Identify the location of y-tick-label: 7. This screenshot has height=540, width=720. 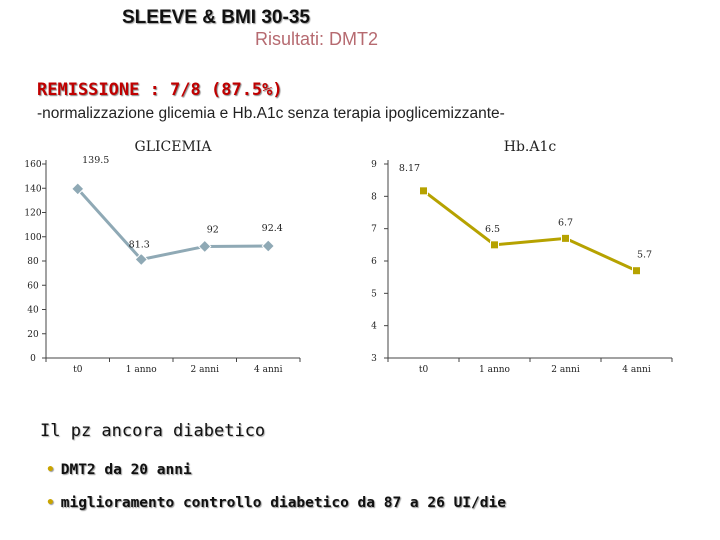
(374, 230).